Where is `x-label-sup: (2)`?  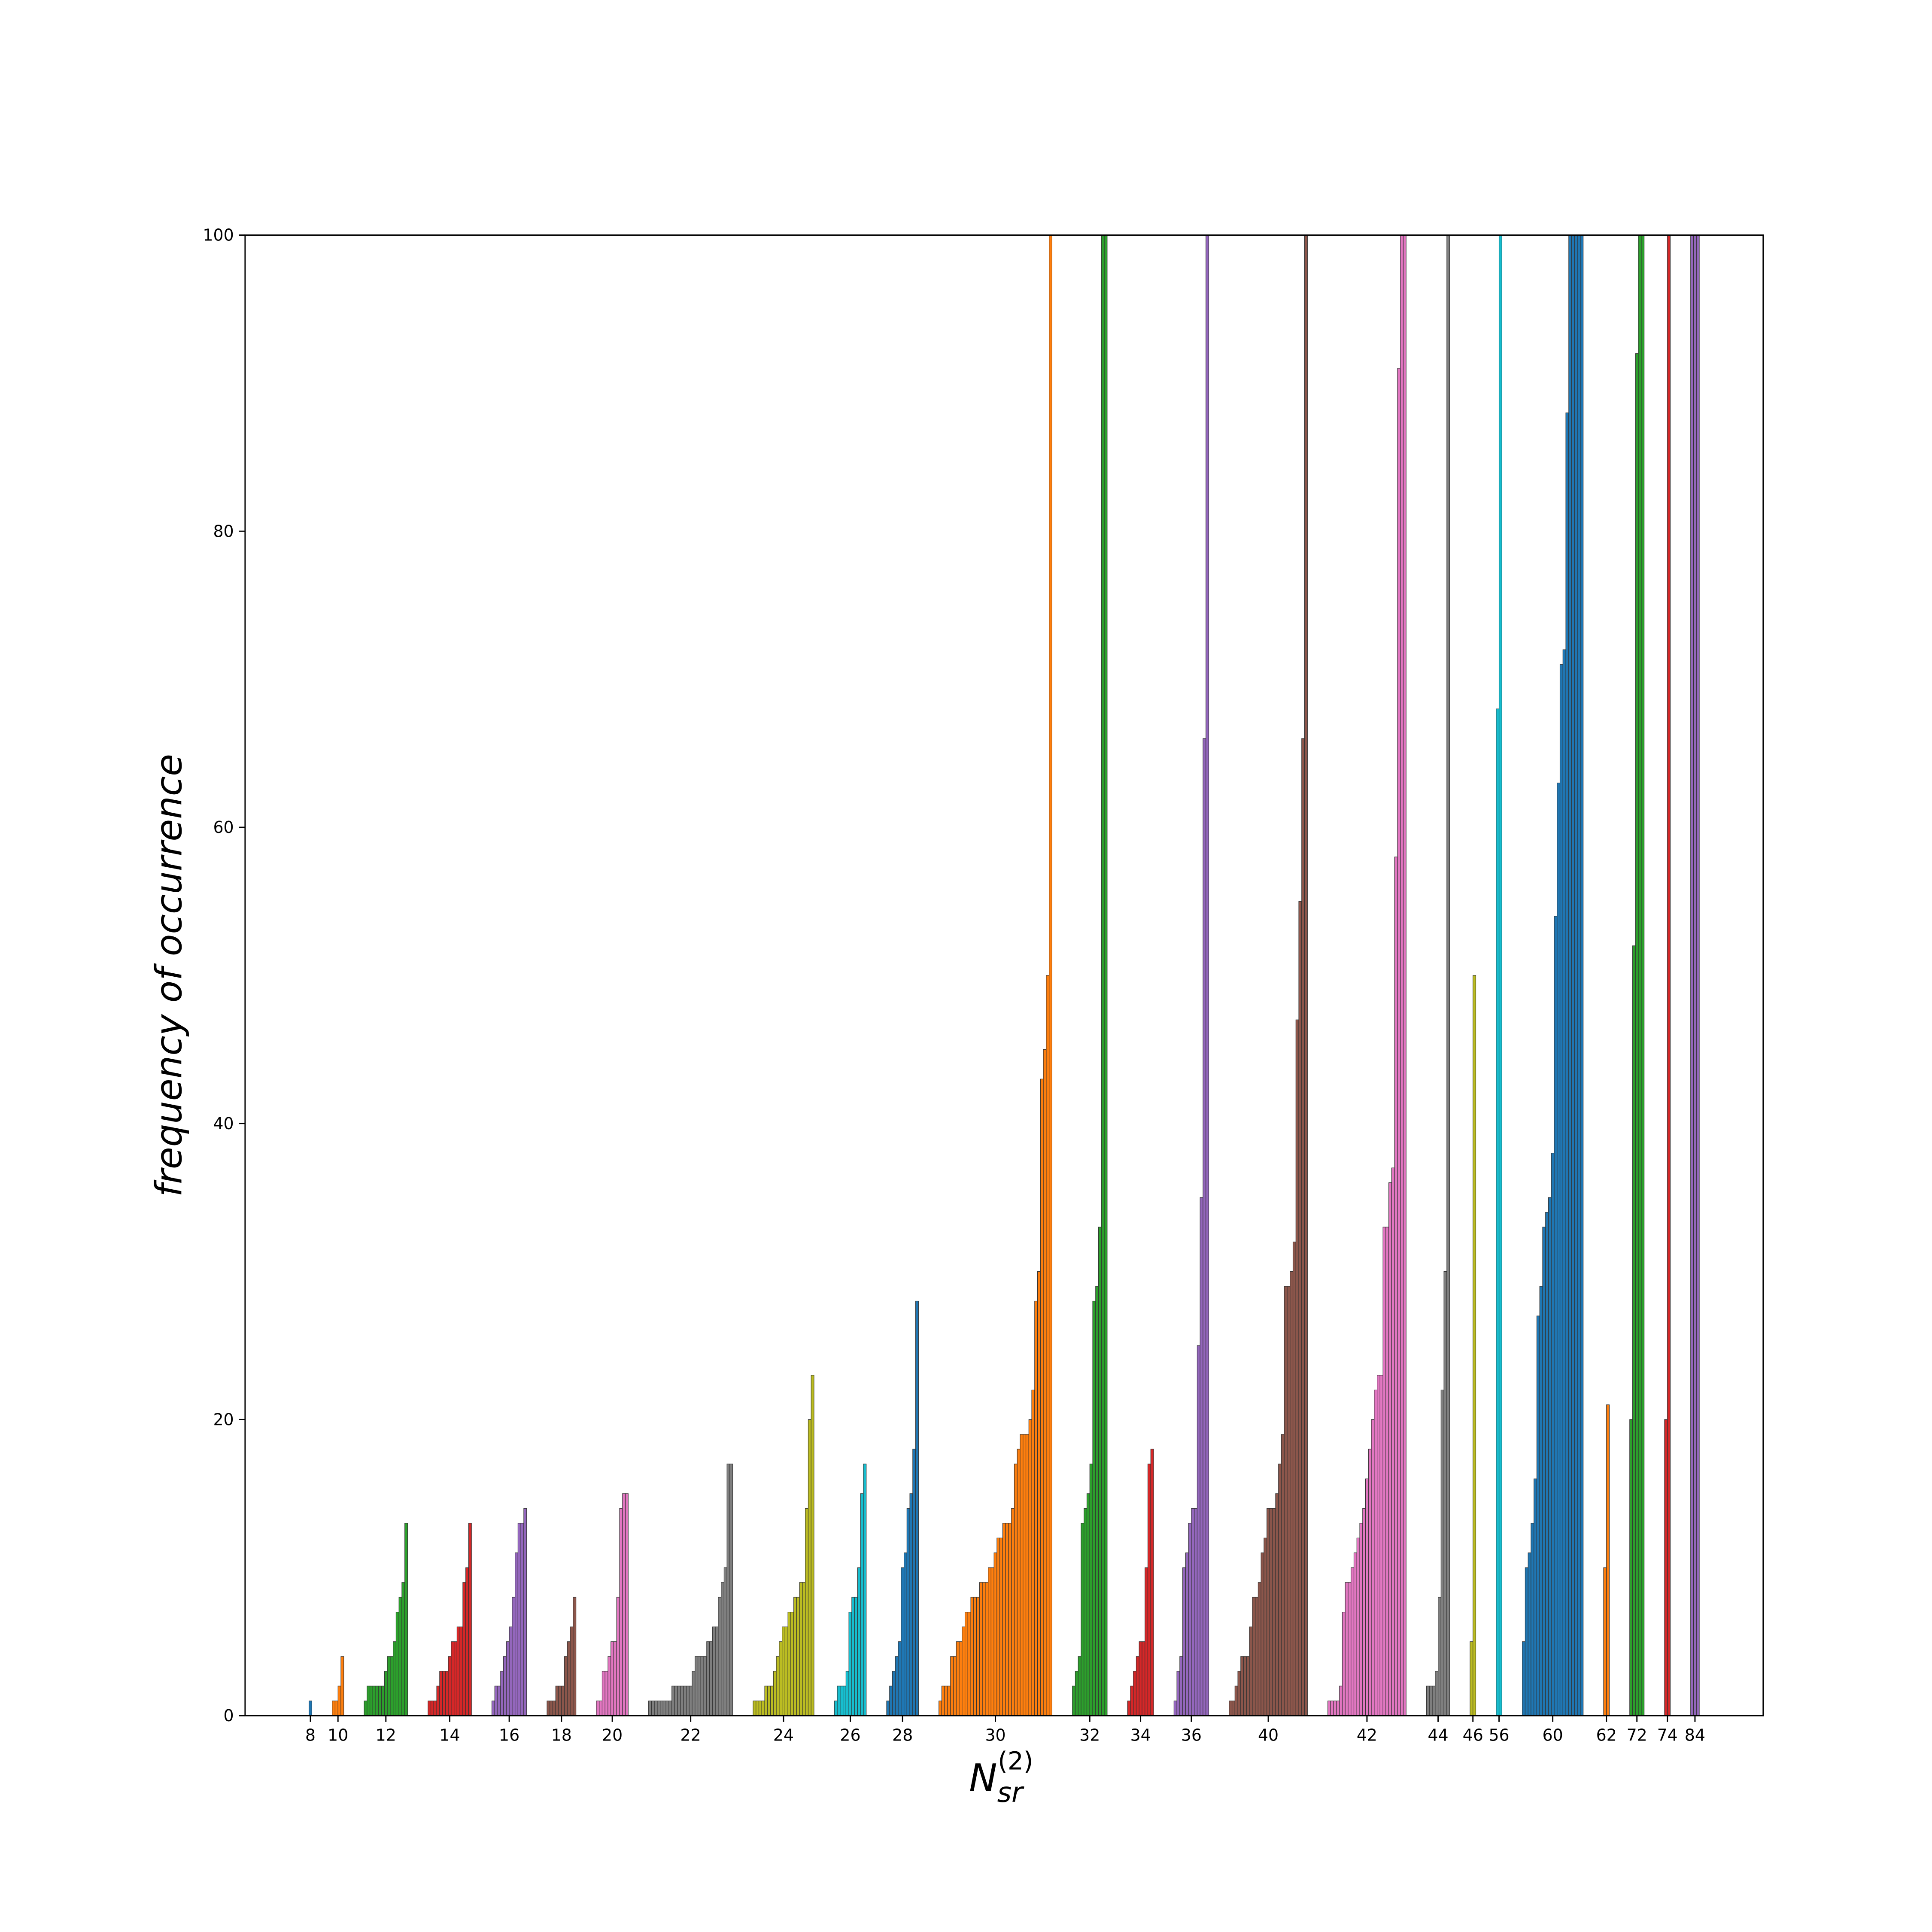 x-label-sup: (2) is located at coordinates (1016, 1761).